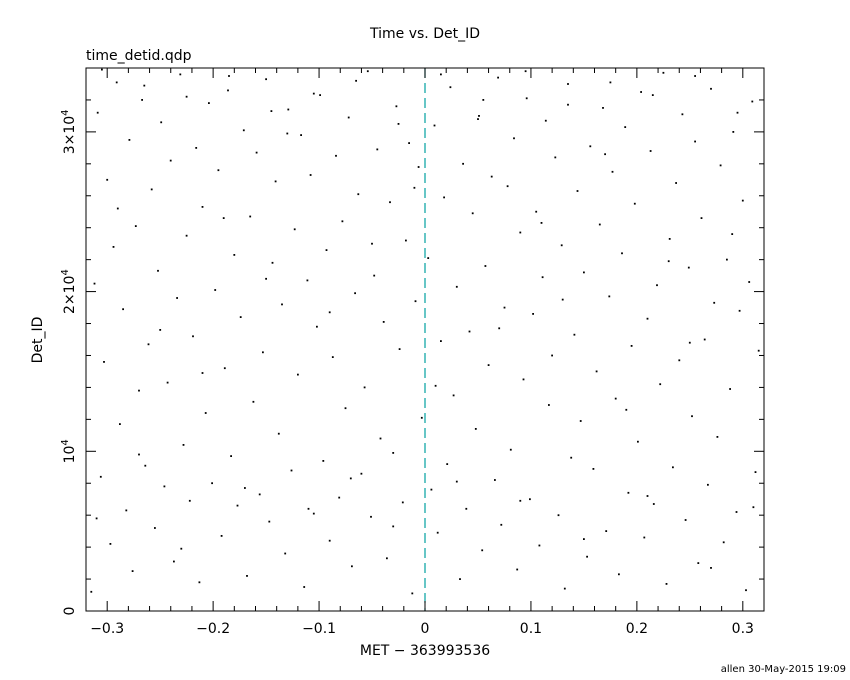 The height and width of the screenshot is (680, 850). Describe the element at coordinates (531, 629) in the screenshot. I see `x-tick-label: 0.1` at that location.